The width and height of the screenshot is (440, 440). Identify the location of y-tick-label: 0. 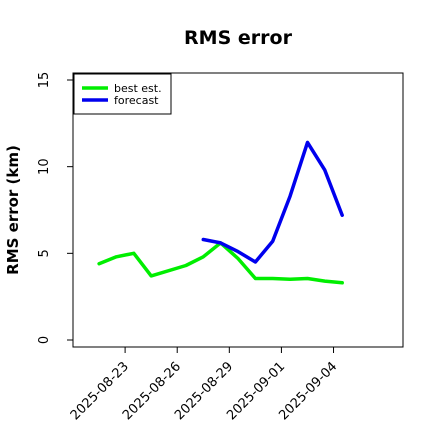
(44, 340).